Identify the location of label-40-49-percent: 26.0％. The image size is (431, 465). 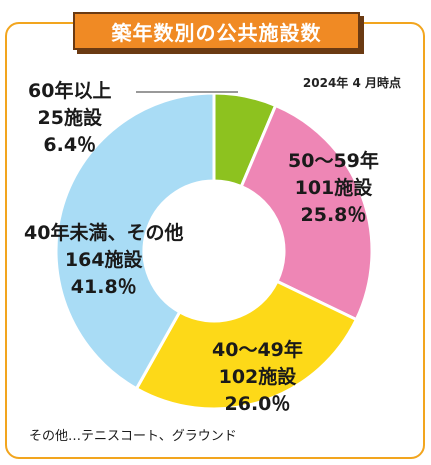
(257, 404).